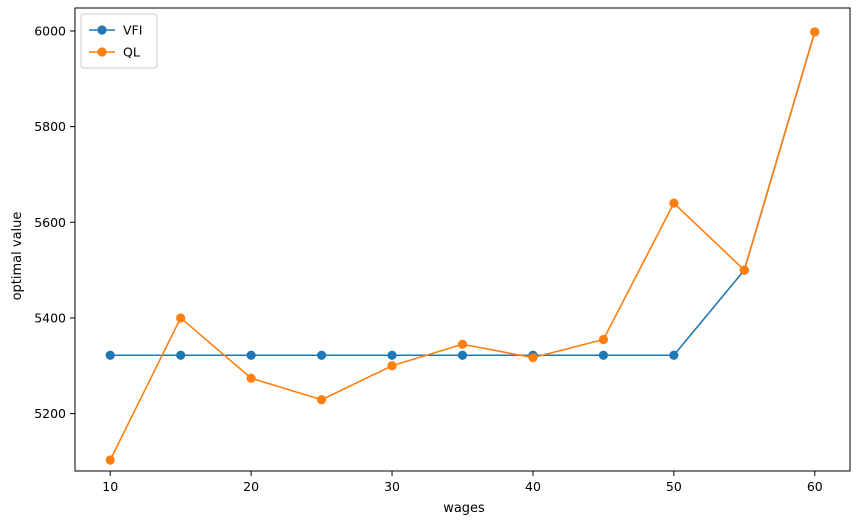 Image resolution: width=859 pixels, height=525 pixels. What do you see at coordinates (115, 30) in the screenshot?
I see `legend-item-vfi: VFI` at bounding box center [115, 30].